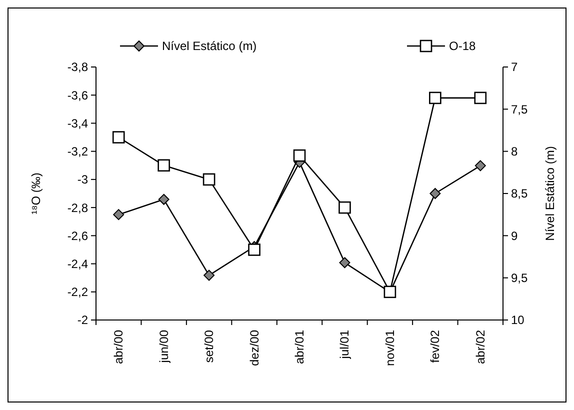  Describe the element at coordinates (163, 347) in the screenshot. I see `x-tick-label: jun/00` at that location.